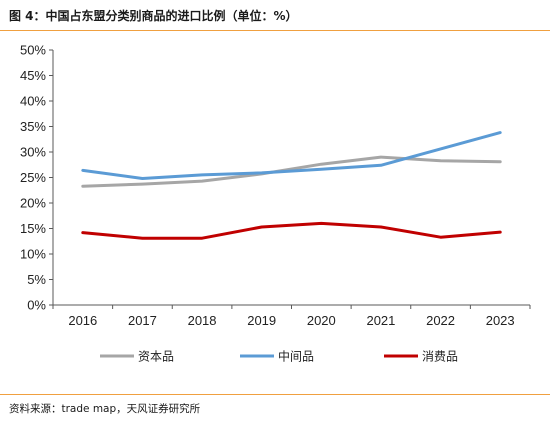  Describe the element at coordinates (105, 409) in the screenshot. I see `source-note: 资料来源：trade map，天风证券研究所` at that location.